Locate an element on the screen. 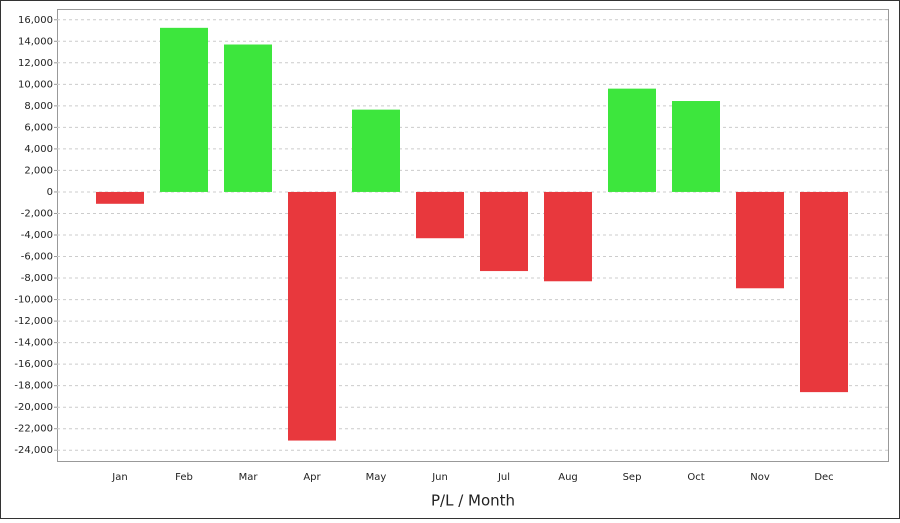 The height and width of the screenshot is (523, 900). y-tick-label: -20,000 is located at coordinates (33, 407).